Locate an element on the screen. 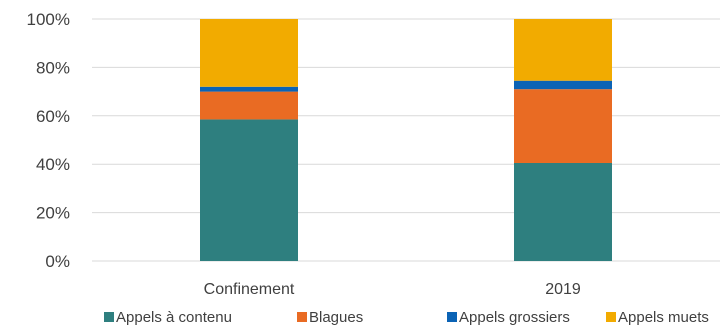  y-tick-label: 20% is located at coordinates (53, 213).